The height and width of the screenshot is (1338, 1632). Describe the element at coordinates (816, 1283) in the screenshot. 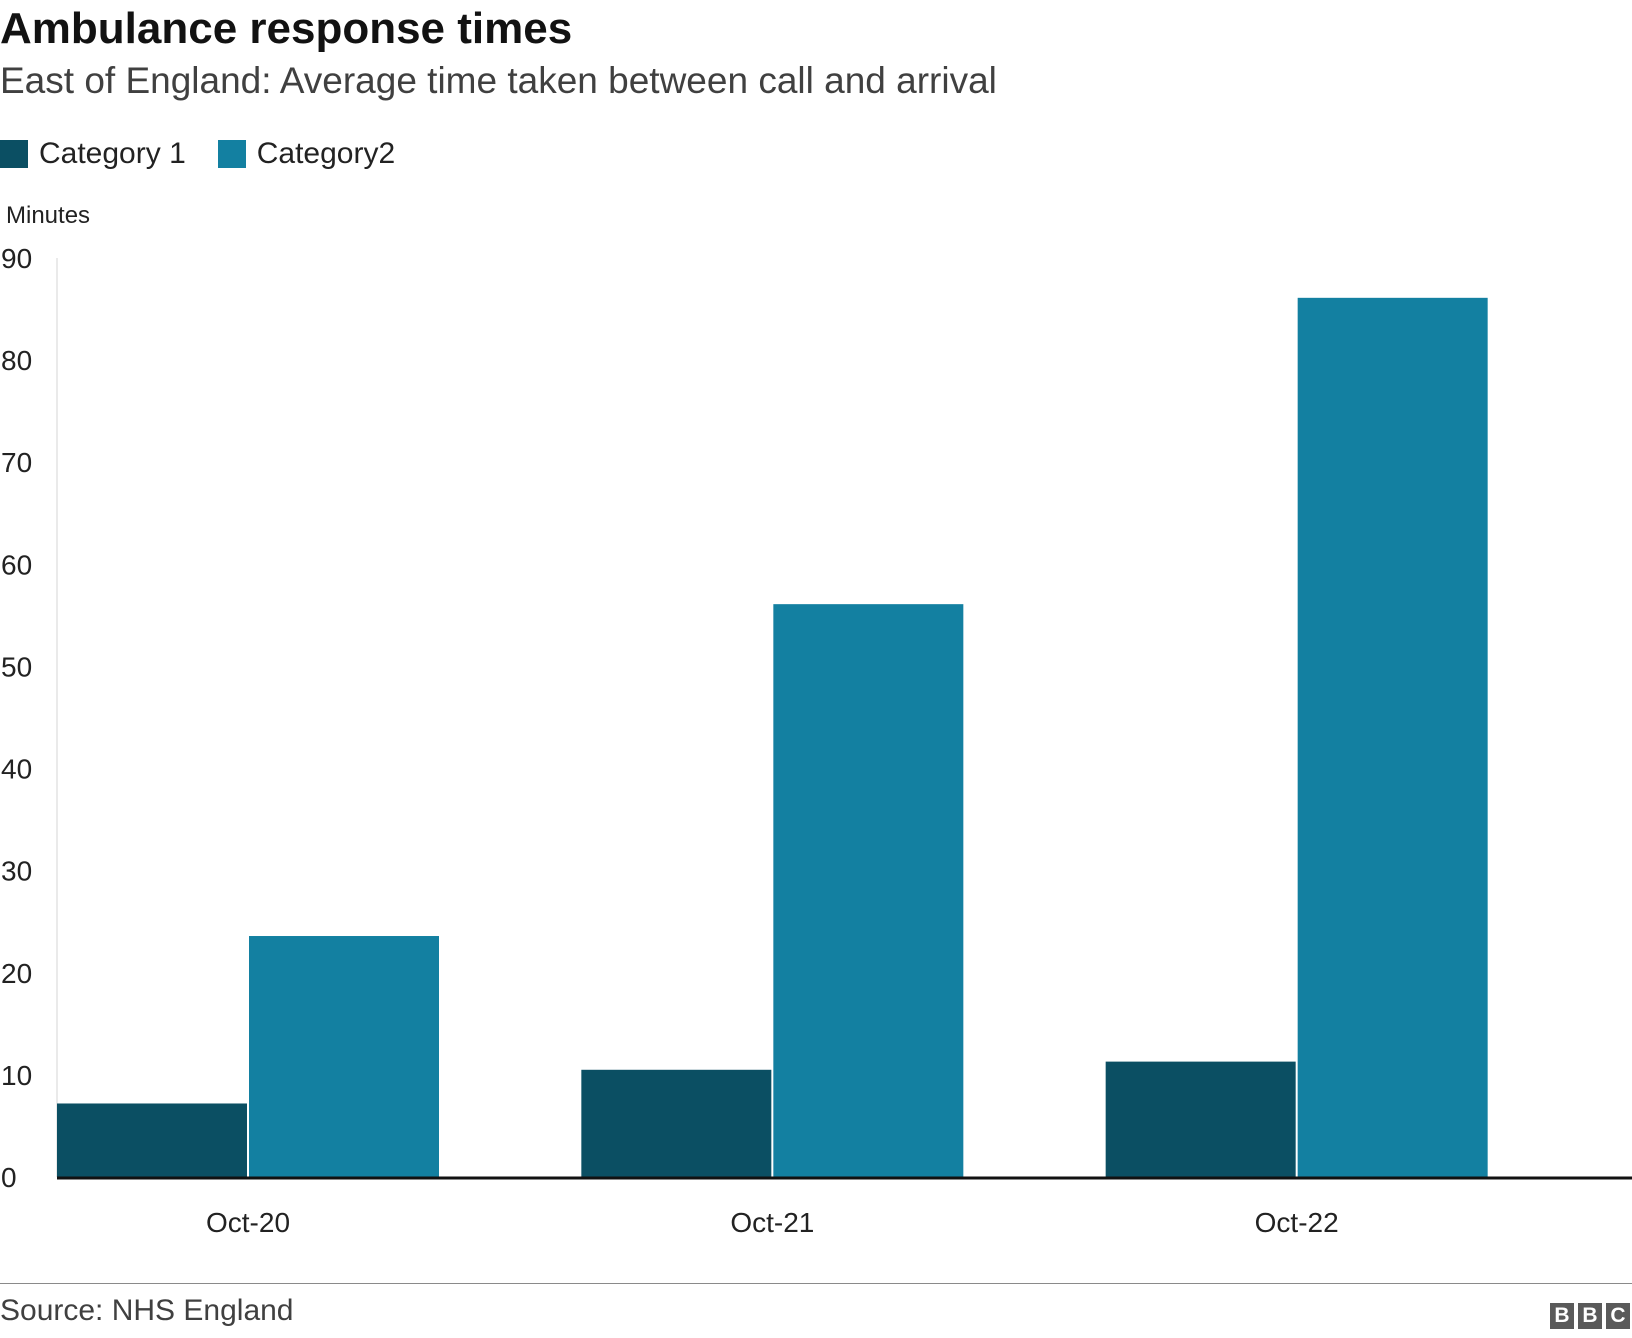

I see `footer-divider` at that location.